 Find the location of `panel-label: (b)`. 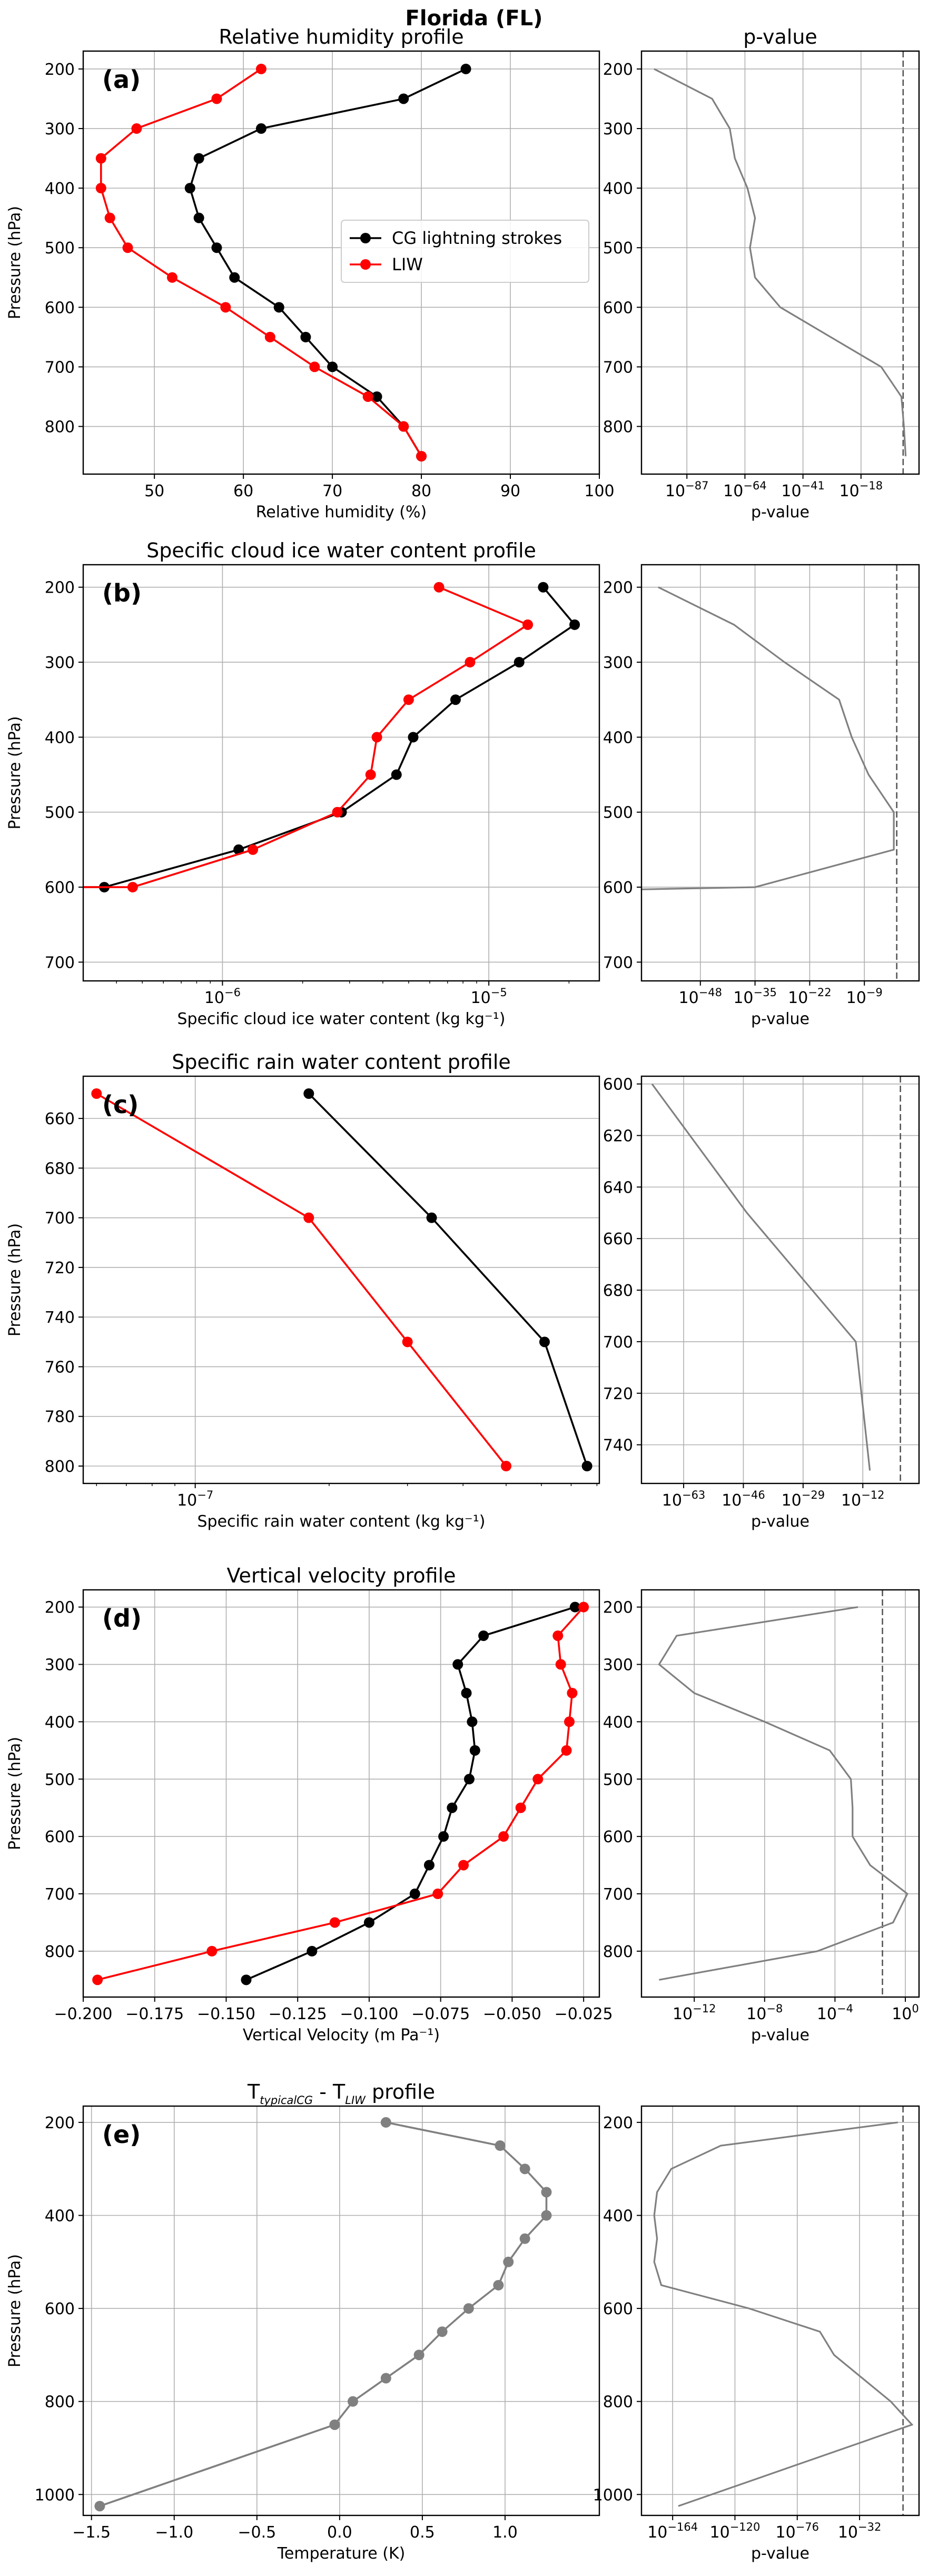

panel-label: (b) is located at coordinates (122, 593).